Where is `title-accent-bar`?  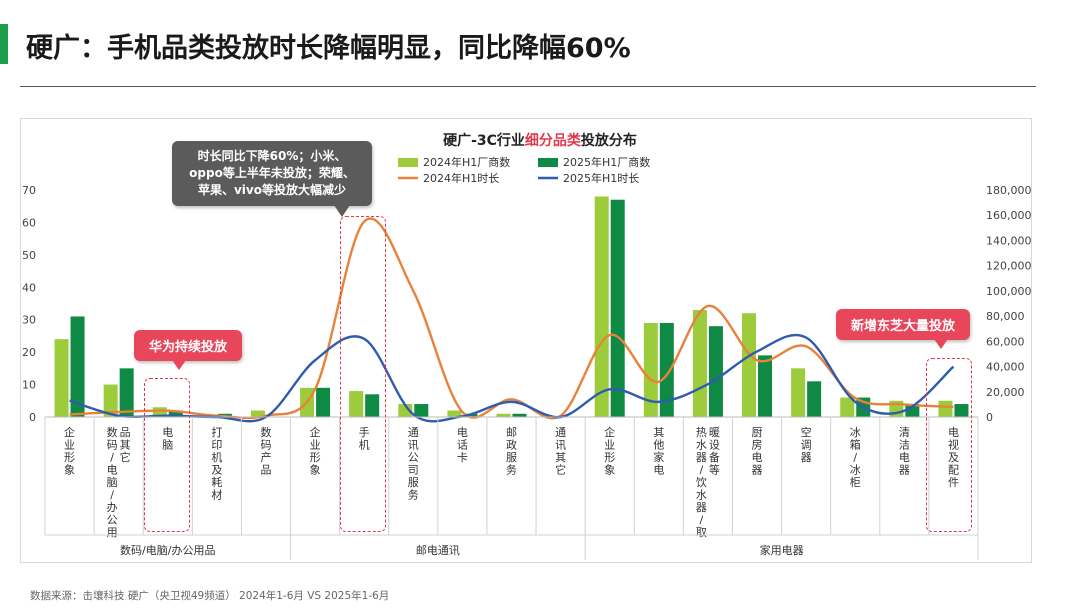 title-accent-bar is located at coordinates (4, 44).